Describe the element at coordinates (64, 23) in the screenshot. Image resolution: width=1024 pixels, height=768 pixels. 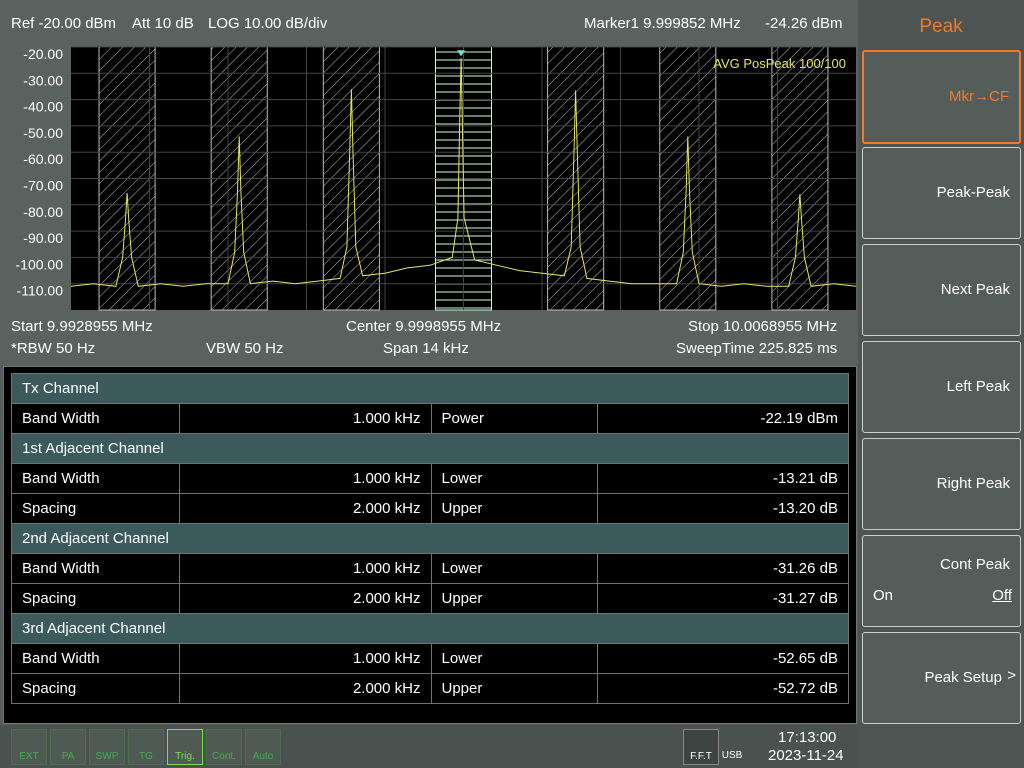
I see `ref-level: Ref -20.00 dBm` at that location.